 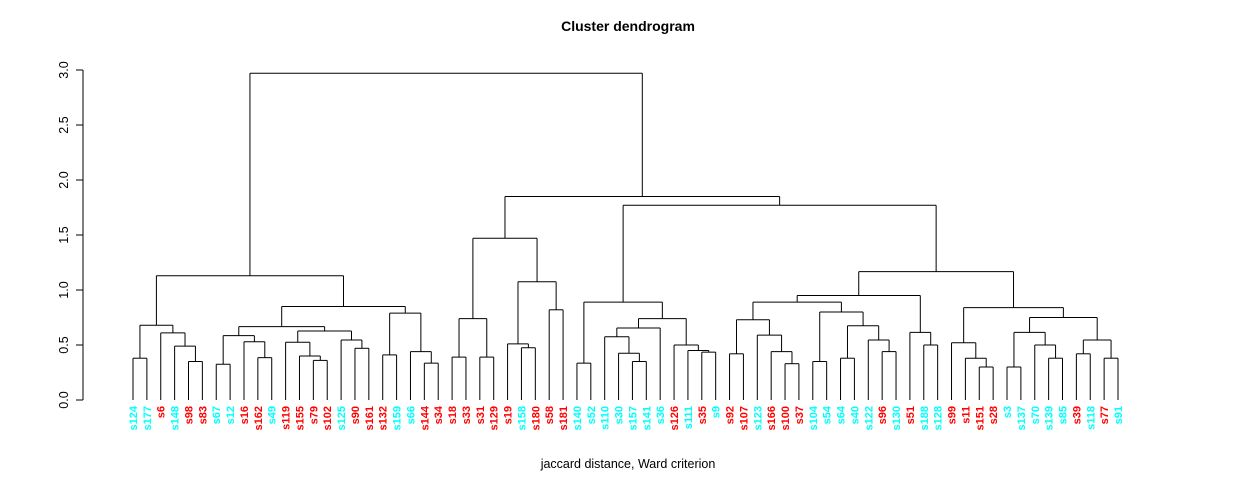 What do you see at coordinates (287, 418) in the screenshot?
I see `leaf-label: s119` at bounding box center [287, 418].